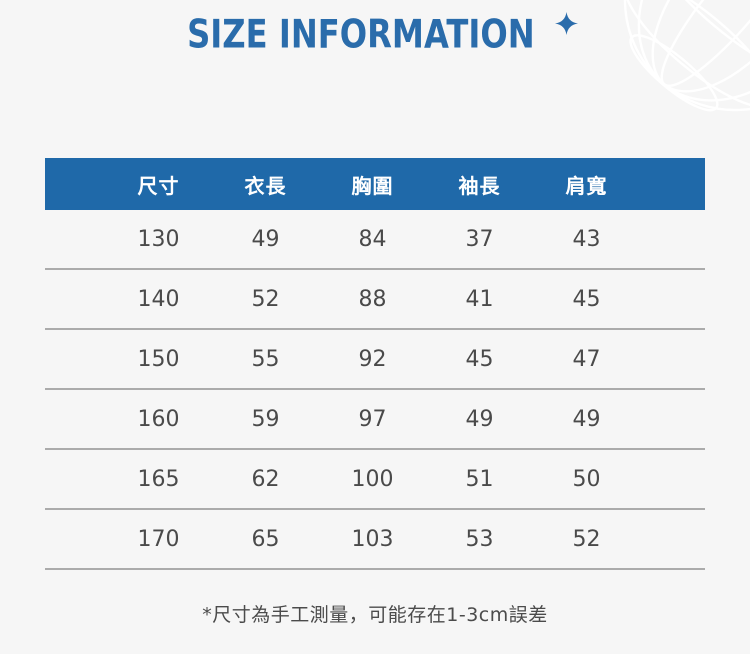 This screenshot has width=750, height=654. I want to click on measurement-note: *尺寸為手工測量，可能存在1-3cm誤差, so click(375, 615).